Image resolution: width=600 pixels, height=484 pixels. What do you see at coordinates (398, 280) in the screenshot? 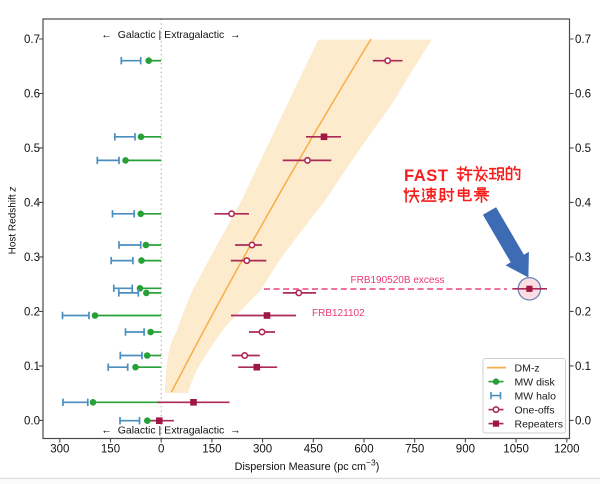
I see `svg-text: FRB190520B excess` at bounding box center [398, 280].